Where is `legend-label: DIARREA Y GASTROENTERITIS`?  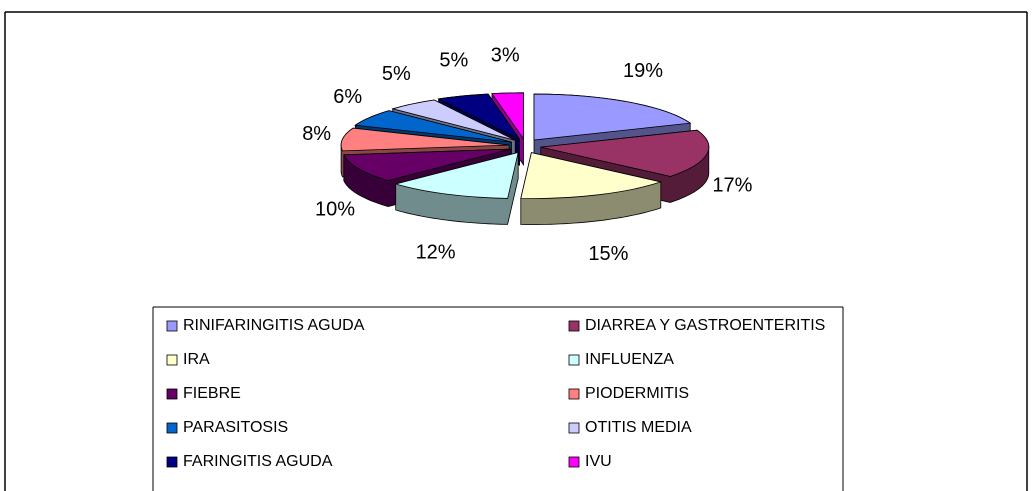 legend-label: DIARREA Y GASTROENTERITIS is located at coordinates (705, 325).